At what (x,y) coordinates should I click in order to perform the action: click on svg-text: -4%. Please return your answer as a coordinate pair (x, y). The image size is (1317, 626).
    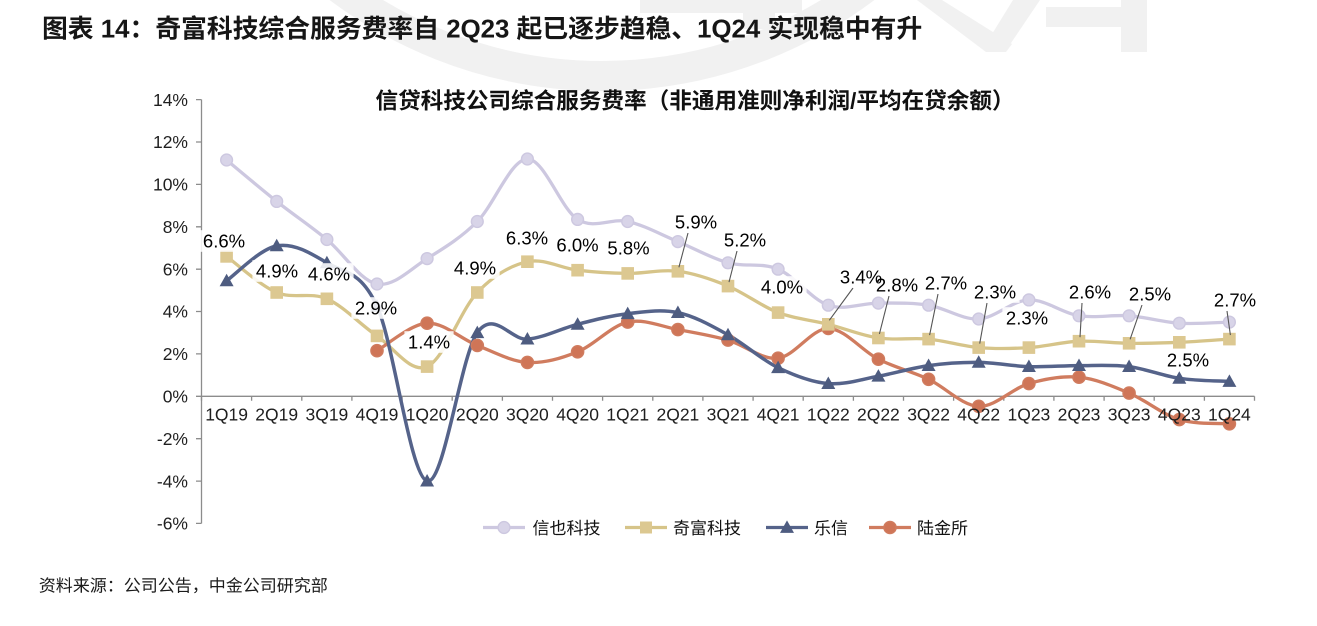
    Looking at the image, I should click on (172, 481).